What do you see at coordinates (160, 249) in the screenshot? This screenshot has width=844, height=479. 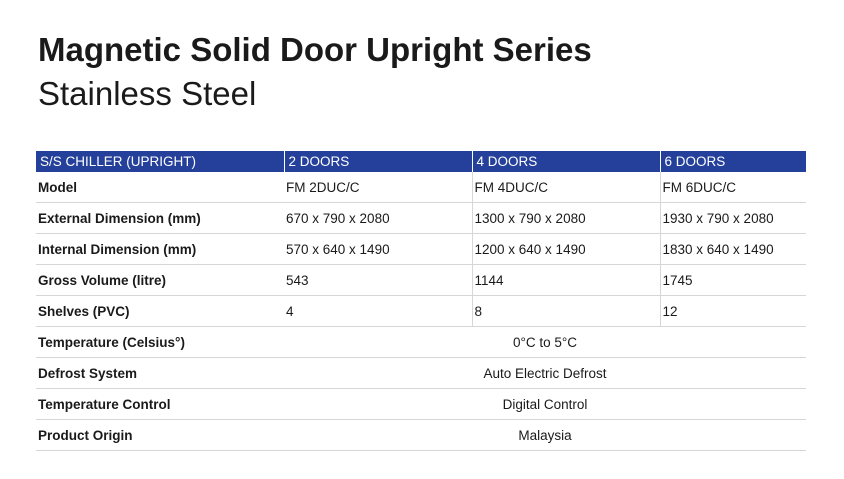 I see `row-label: Internal Dimension (mm)` at bounding box center [160, 249].